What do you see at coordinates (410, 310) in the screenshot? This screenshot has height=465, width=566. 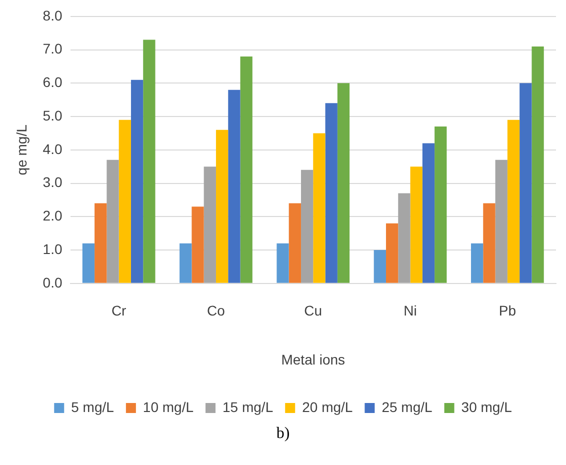 I see `x-tick-label: Ni` at bounding box center [410, 310].